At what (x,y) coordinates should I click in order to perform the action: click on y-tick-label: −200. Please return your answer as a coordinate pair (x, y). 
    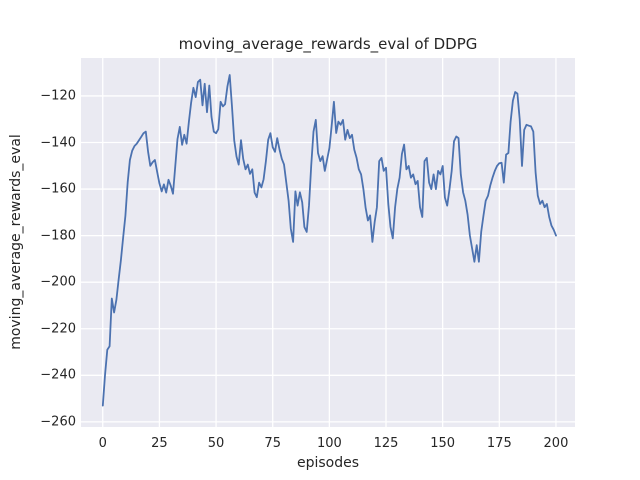
    Looking at the image, I should click on (58, 282).